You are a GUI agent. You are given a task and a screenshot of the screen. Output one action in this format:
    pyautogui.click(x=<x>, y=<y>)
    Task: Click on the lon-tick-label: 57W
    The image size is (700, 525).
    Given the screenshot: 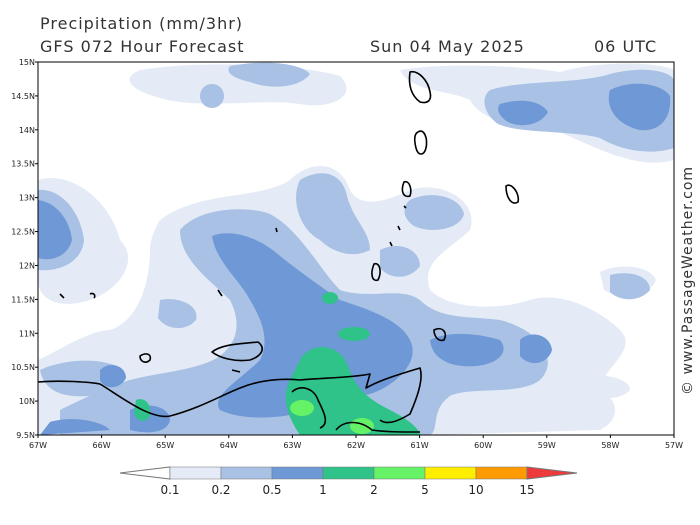 What is the action you would take?
    pyautogui.click(x=674, y=445)
    